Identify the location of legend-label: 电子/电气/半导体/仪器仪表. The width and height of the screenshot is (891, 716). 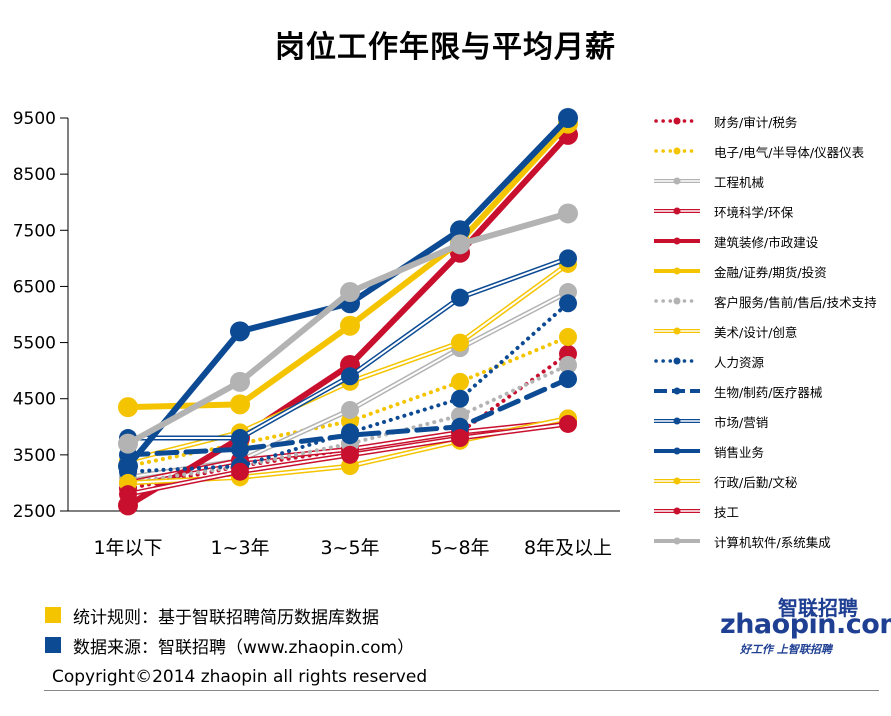
(789, 152).